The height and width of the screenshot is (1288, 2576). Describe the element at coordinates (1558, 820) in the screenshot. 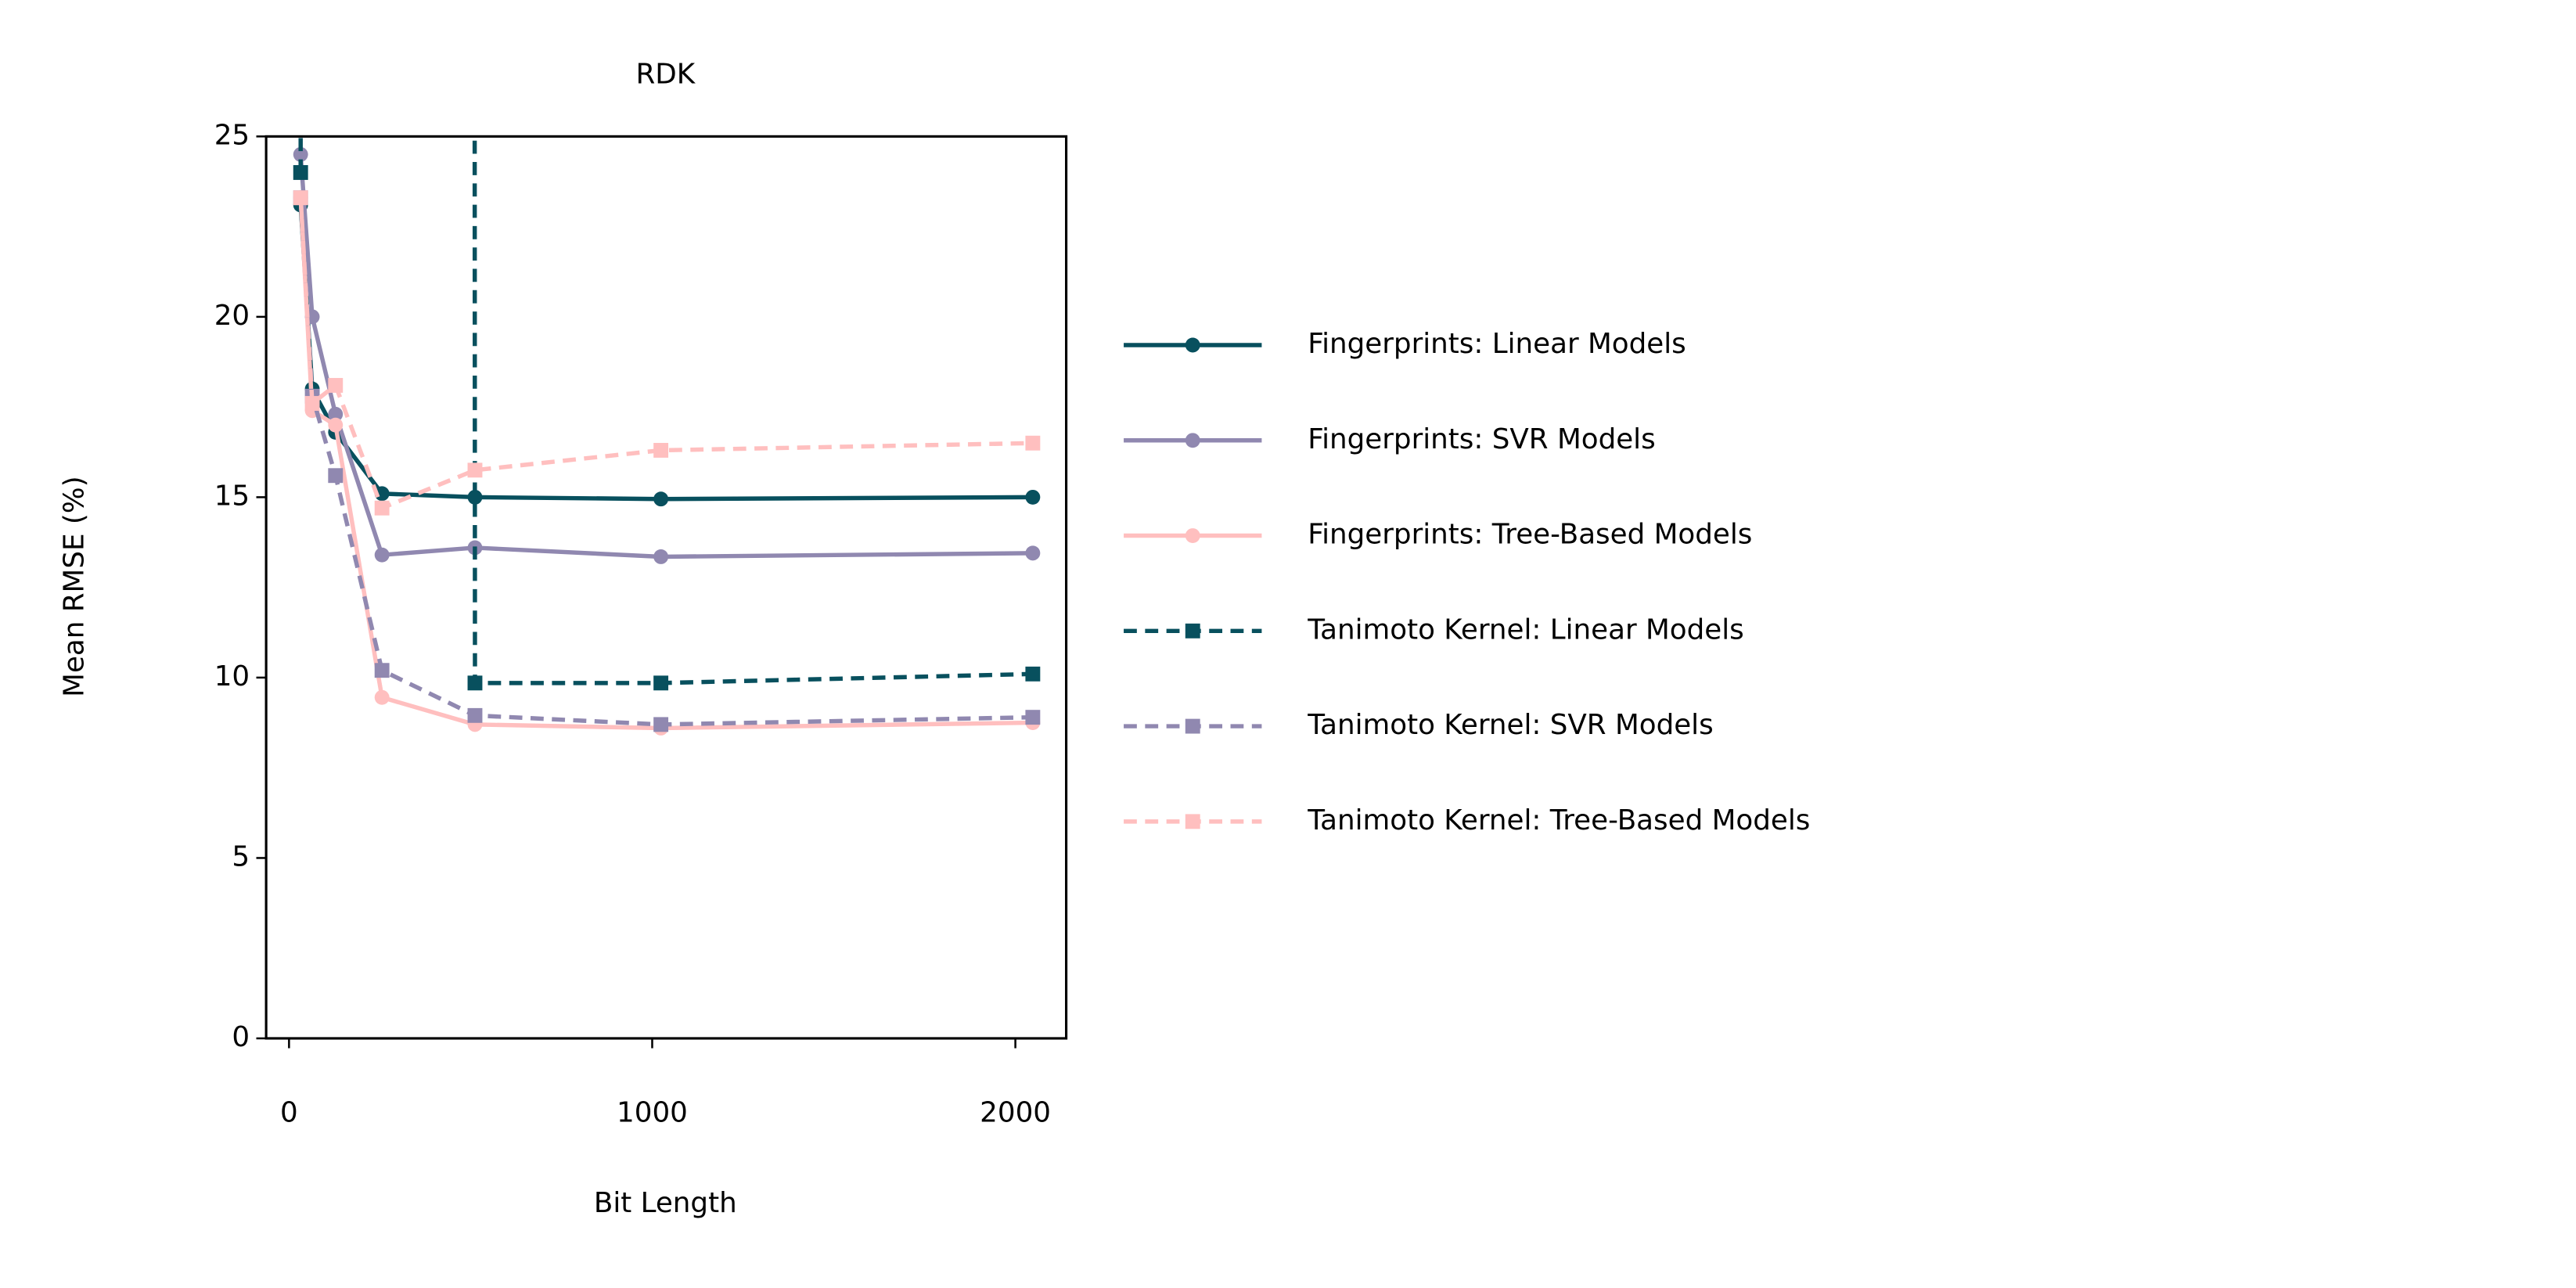

I see `legend-label: Tanimoto Kernel: Tree-Based Models` at that location.